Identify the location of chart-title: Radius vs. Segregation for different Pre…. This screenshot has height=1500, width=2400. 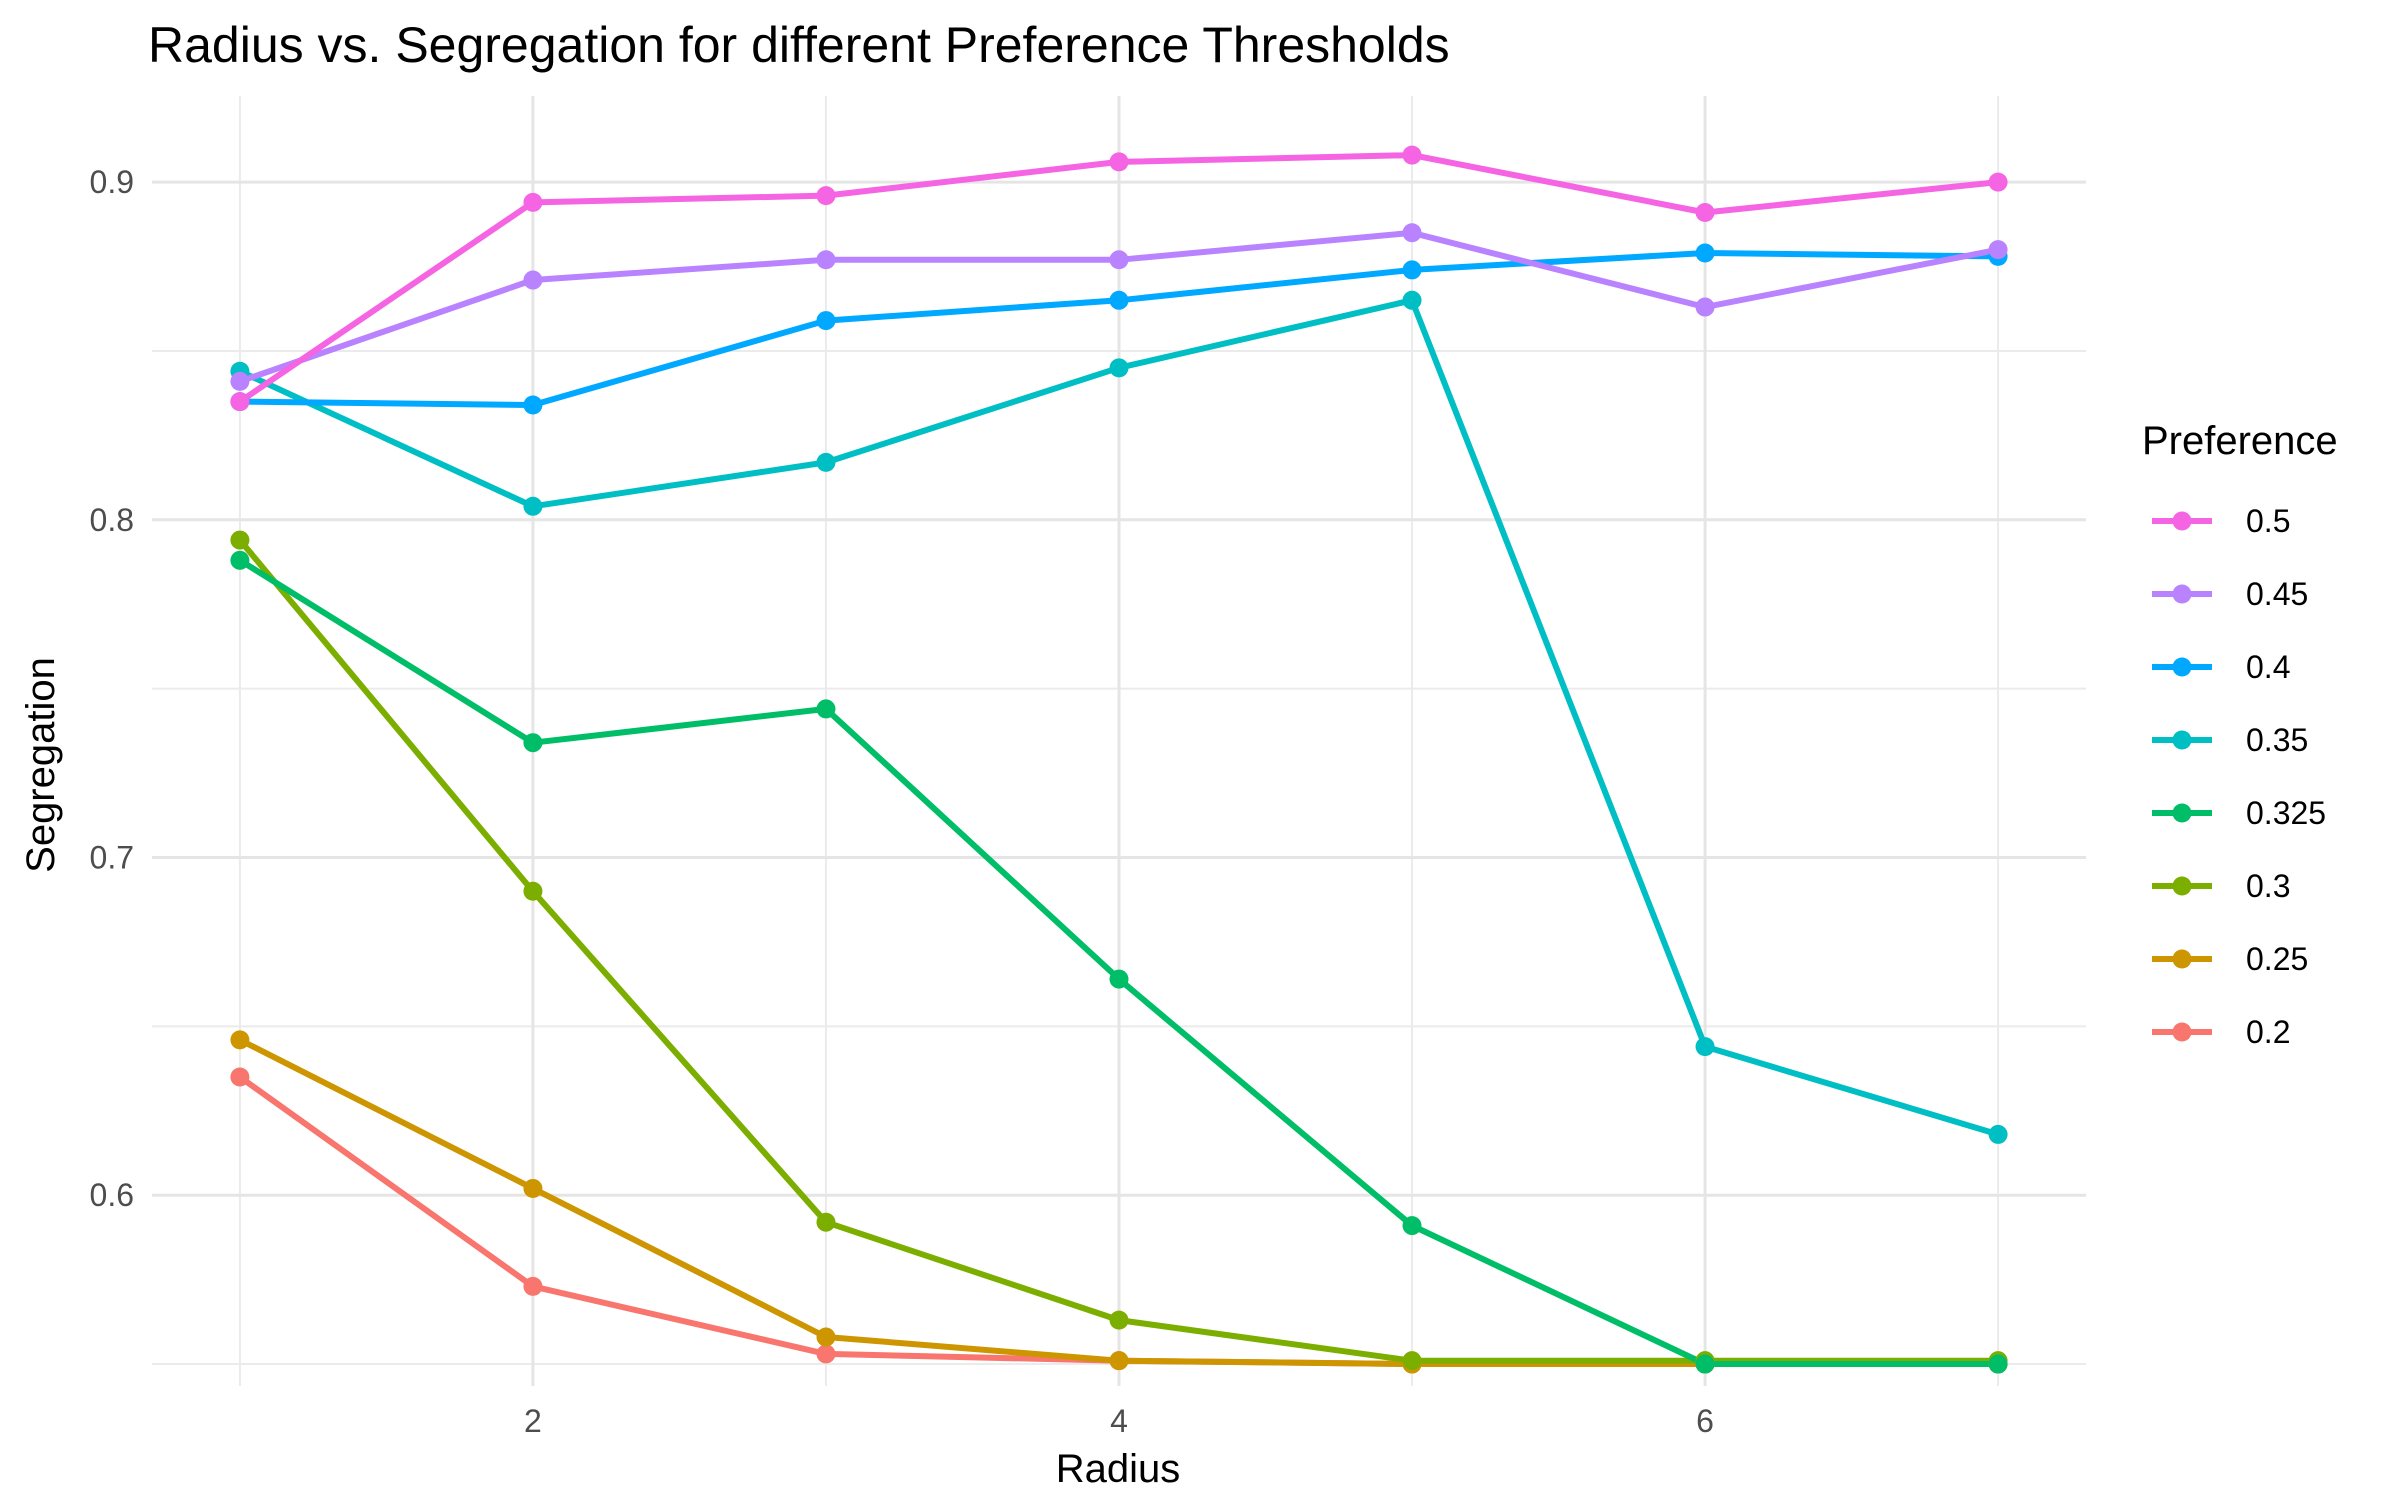
(799, 45).